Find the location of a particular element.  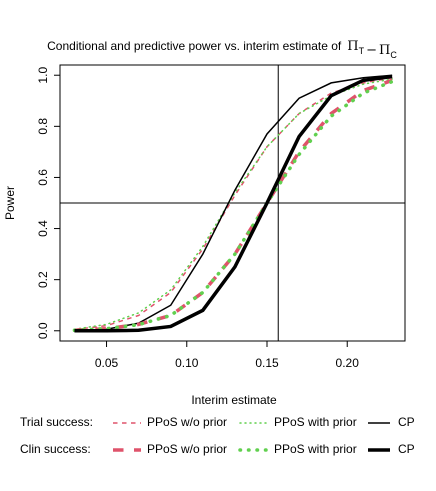

title-math: − is located at coordinates (371, 50).